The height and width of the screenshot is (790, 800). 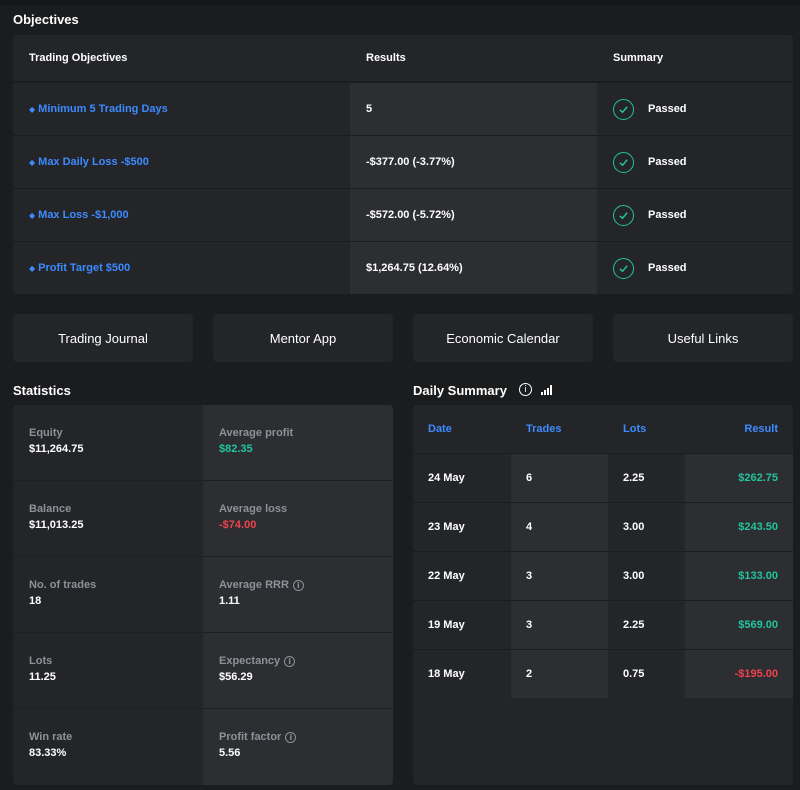 I want to click on cell-result: $569.00, so click(x=739, y=625).